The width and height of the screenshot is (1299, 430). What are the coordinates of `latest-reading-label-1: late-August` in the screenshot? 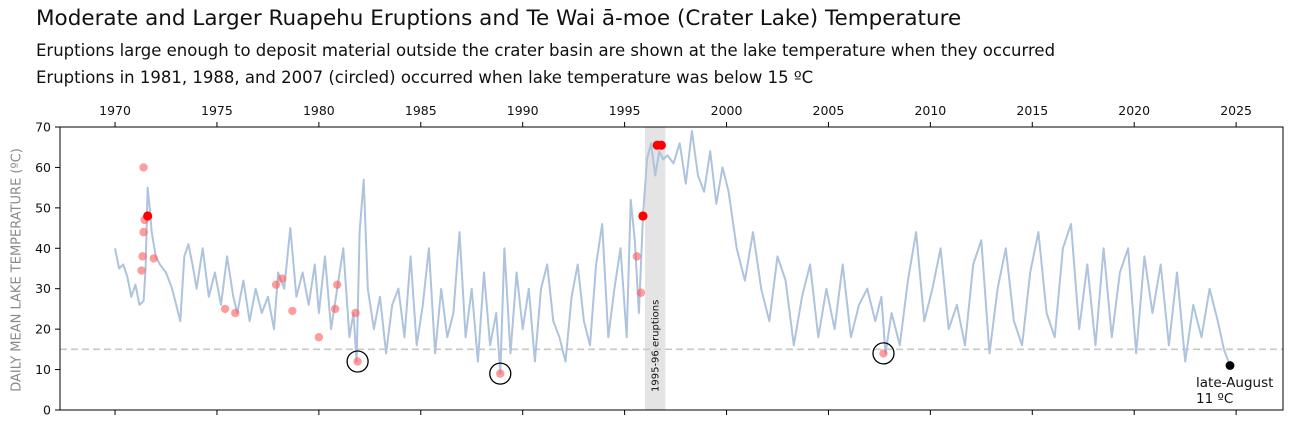 It's located at (1234, 383).